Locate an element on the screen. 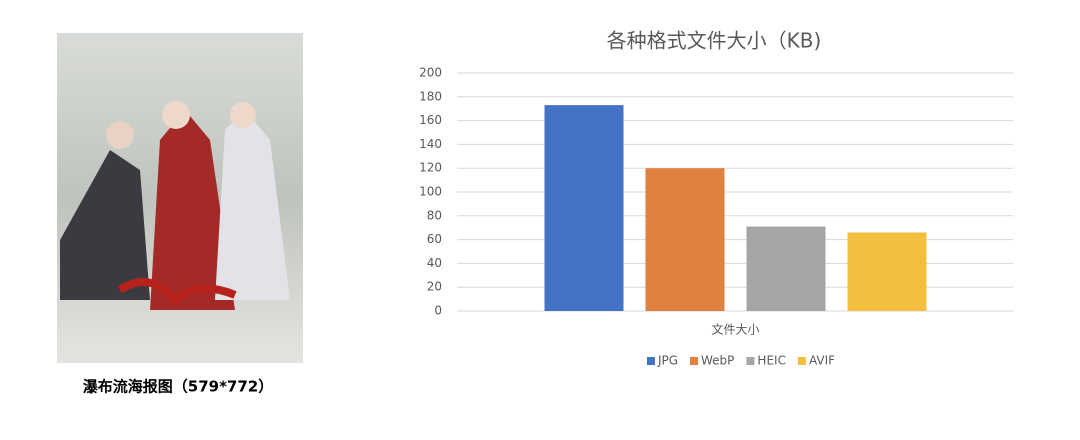  y-tick-label: 100 is located at coordinates (430, 192).